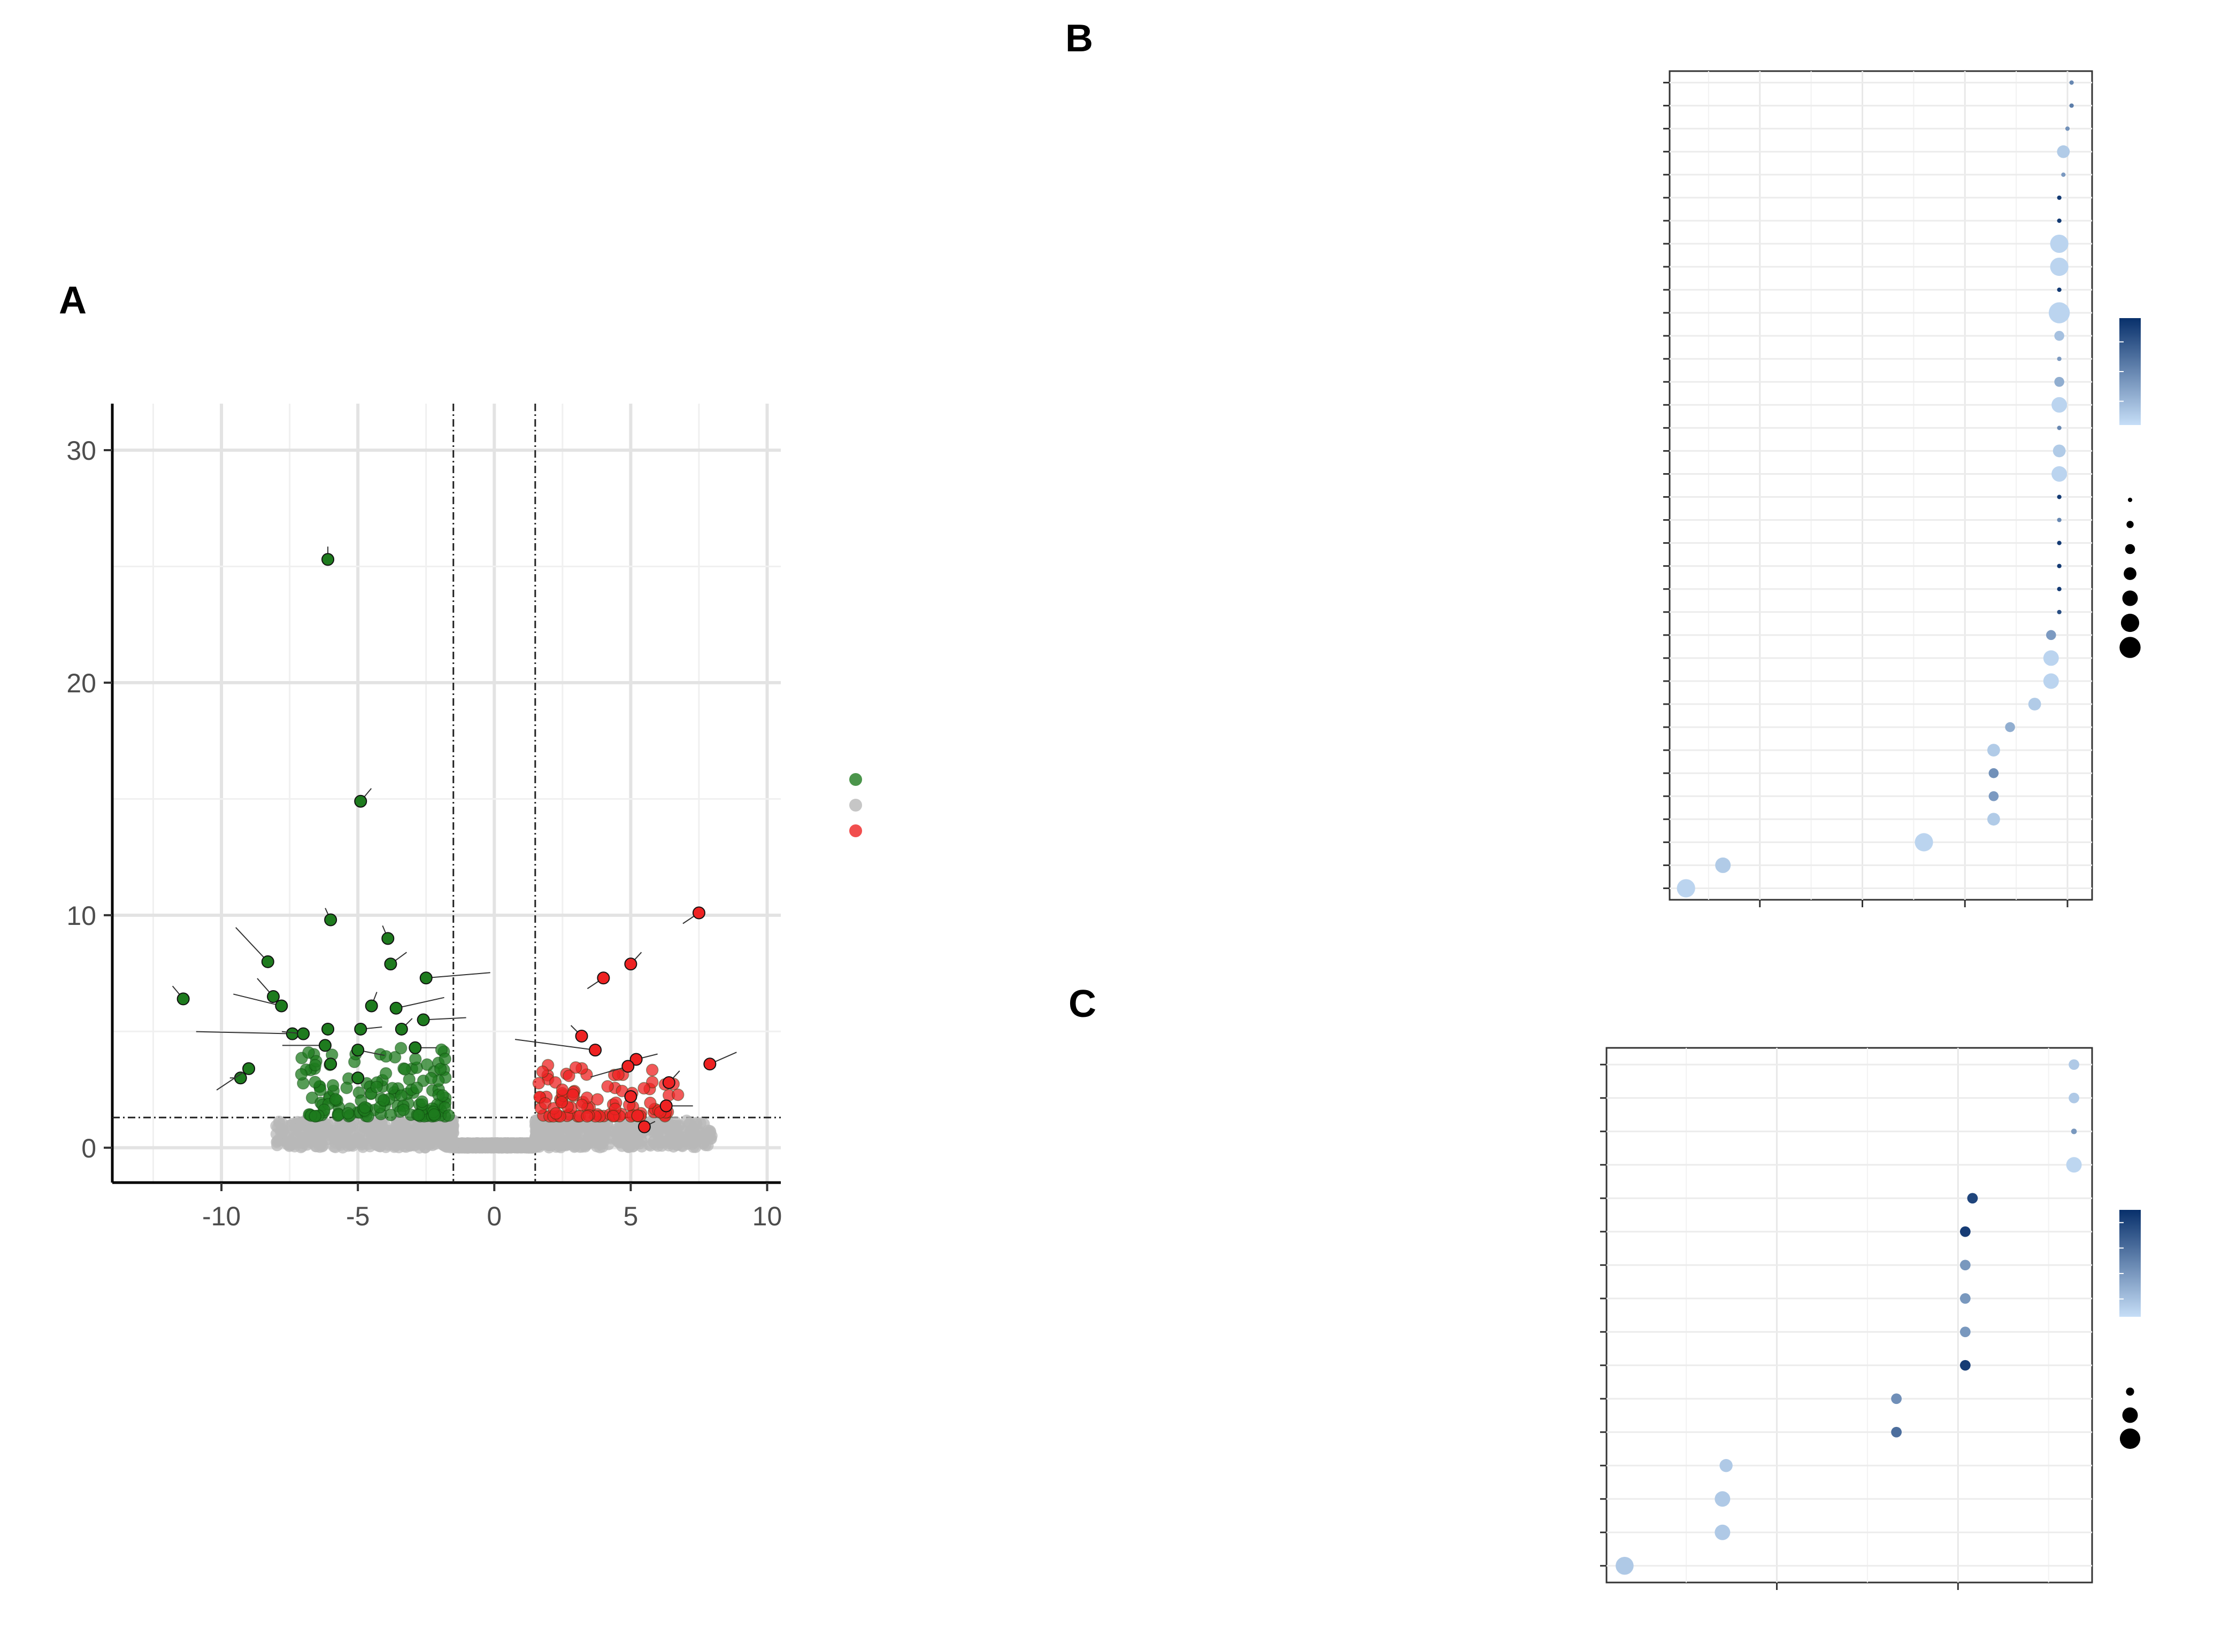  I want to click on volcano-legend-swatch-up, so click(856, 831).